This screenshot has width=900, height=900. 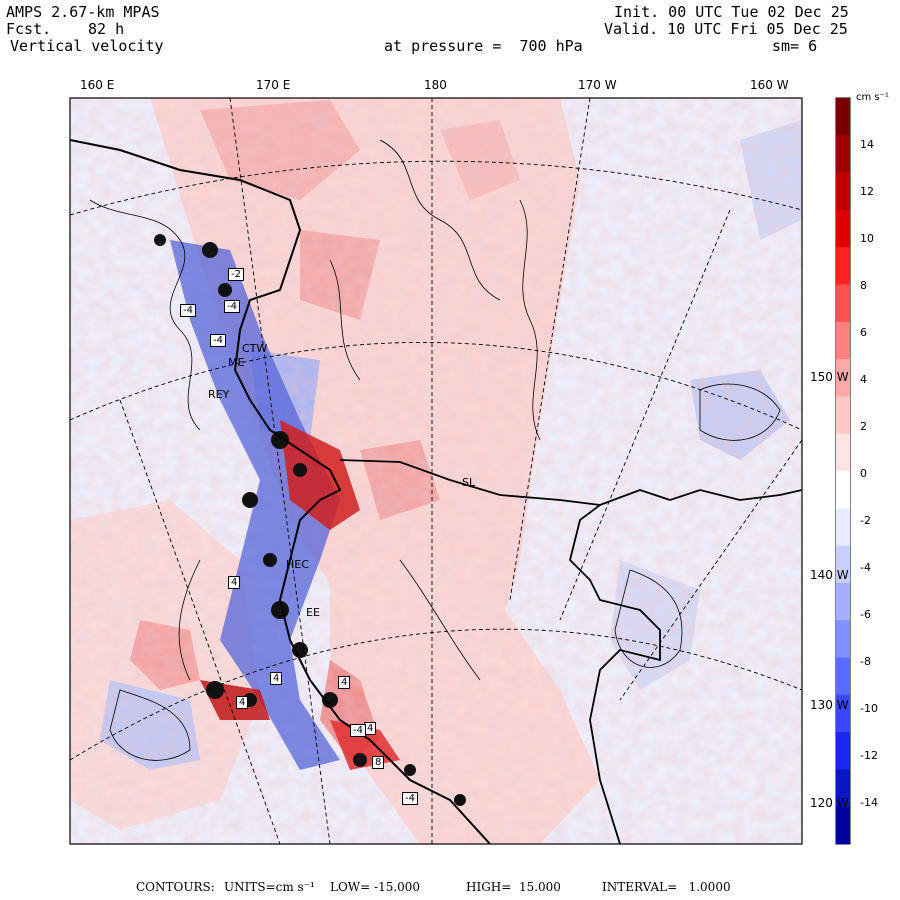 I want to click on pressure-level: at pressure = 700 hPa, so click(x=483, y=46).